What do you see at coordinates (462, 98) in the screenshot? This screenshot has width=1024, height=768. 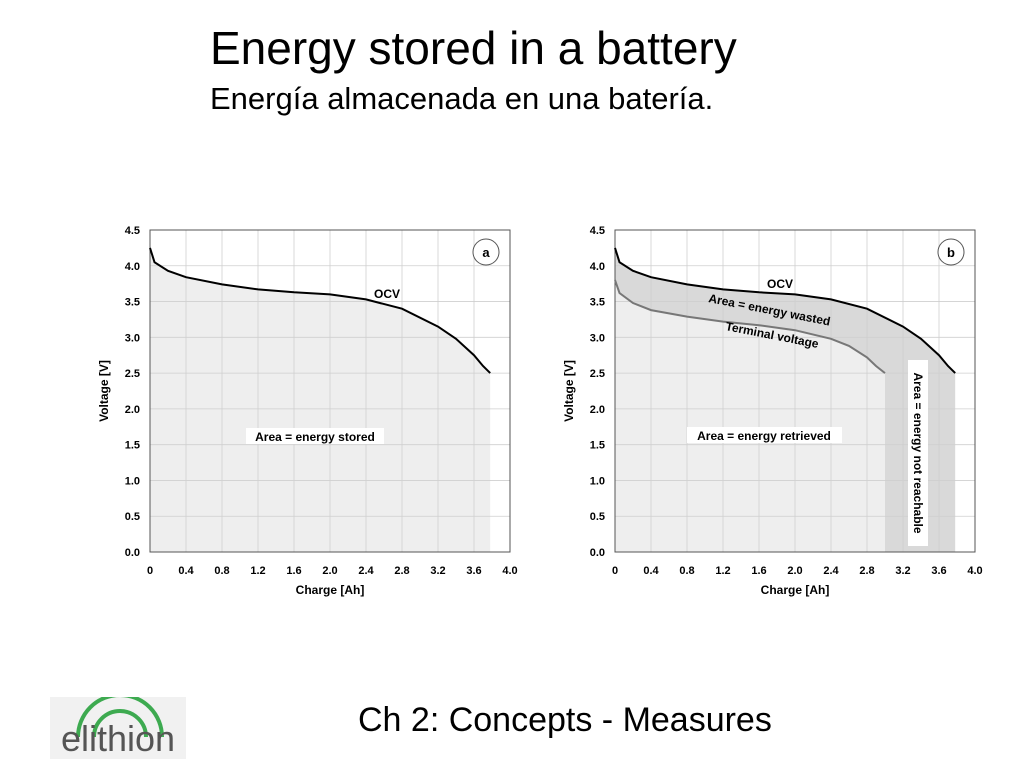 I see `slide-subtitle: Energía almacenada en una batería.` at bounding box center [462, 98].